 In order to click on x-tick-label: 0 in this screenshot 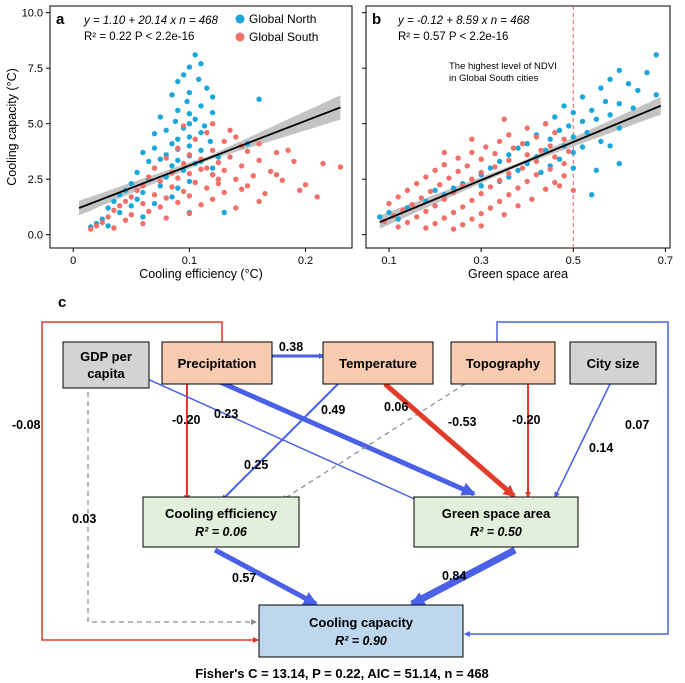, I will do `click(73, 261)`.